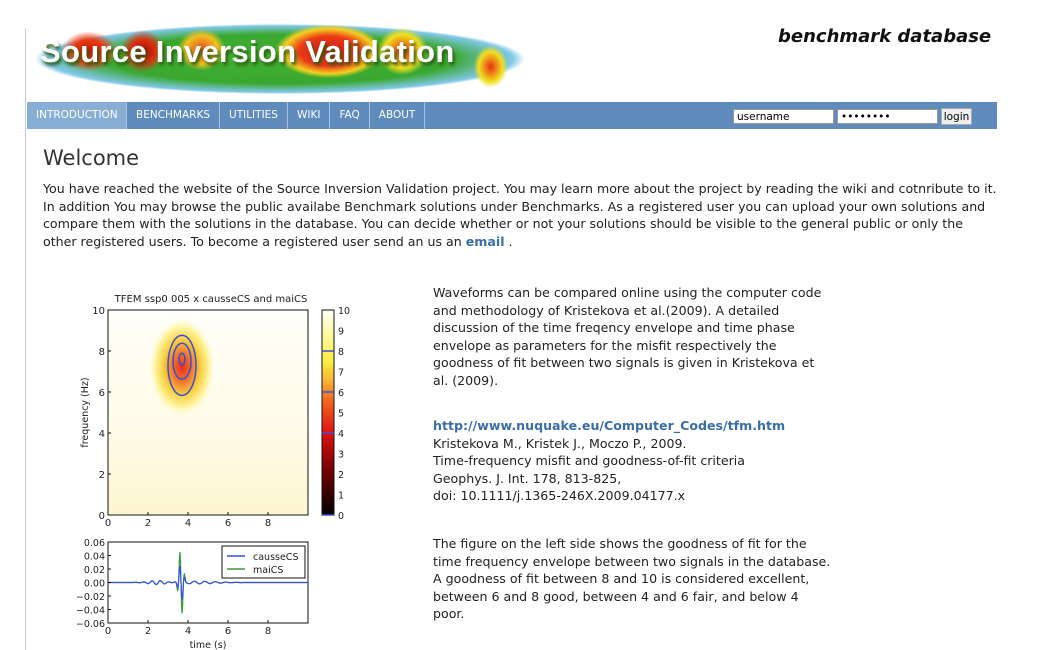 This screenshot has width=1050, height=650. What do you see at coordinates (25, 339) in the screenshot?
I see `page-border` at bounding box center [25, 339].